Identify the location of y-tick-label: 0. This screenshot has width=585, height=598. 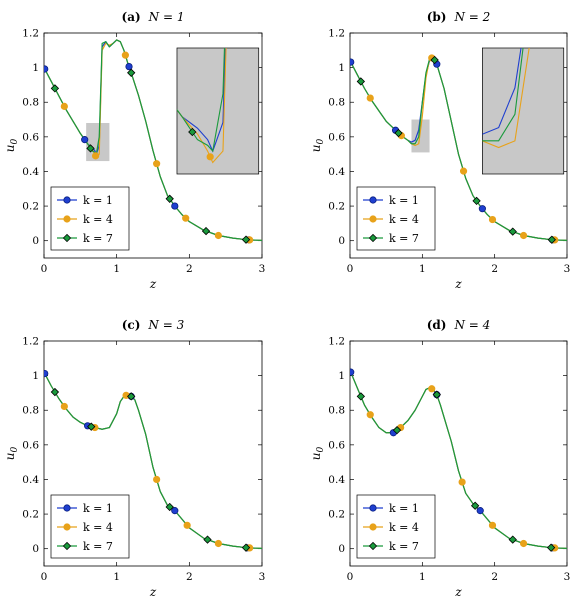
(35, 241).